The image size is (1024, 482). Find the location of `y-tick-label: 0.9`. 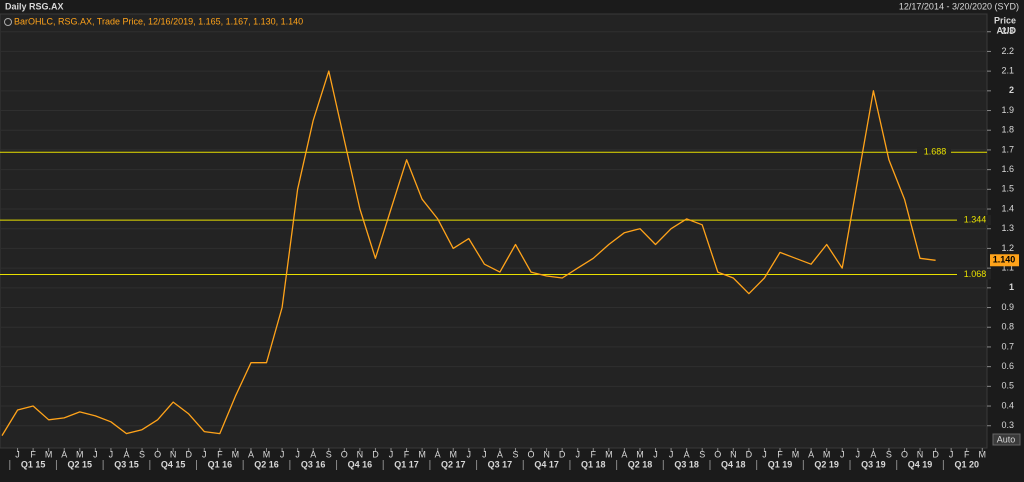

y-tick-label: 0.9 is located at coordinates (1007, 307).